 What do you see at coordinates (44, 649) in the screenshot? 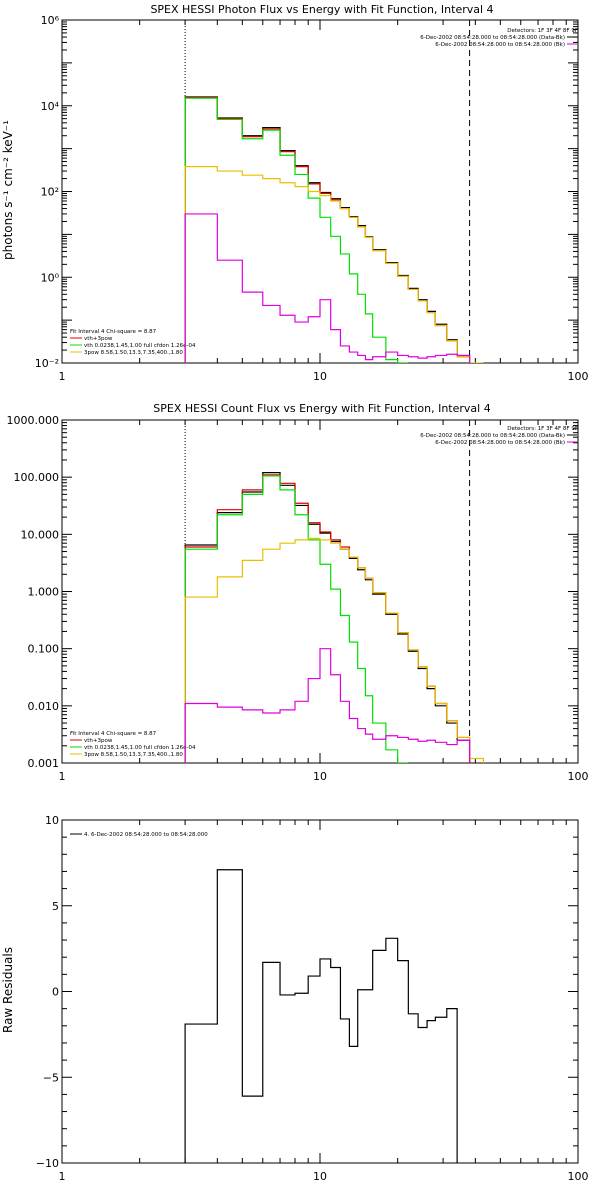
I see `y-tick-label: 0.100` at bounding box center [44, 649].